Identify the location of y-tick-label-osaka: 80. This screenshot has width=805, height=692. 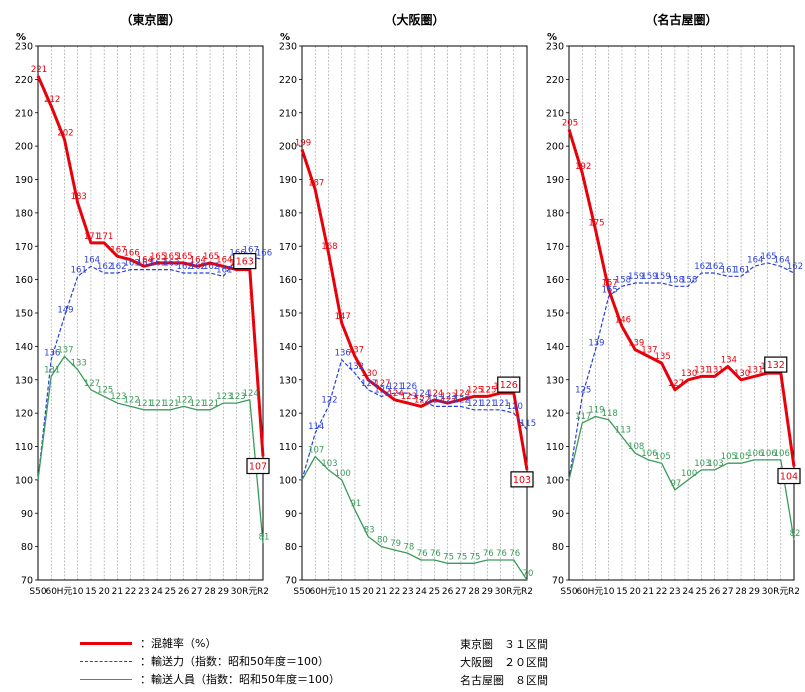
(291, 547).